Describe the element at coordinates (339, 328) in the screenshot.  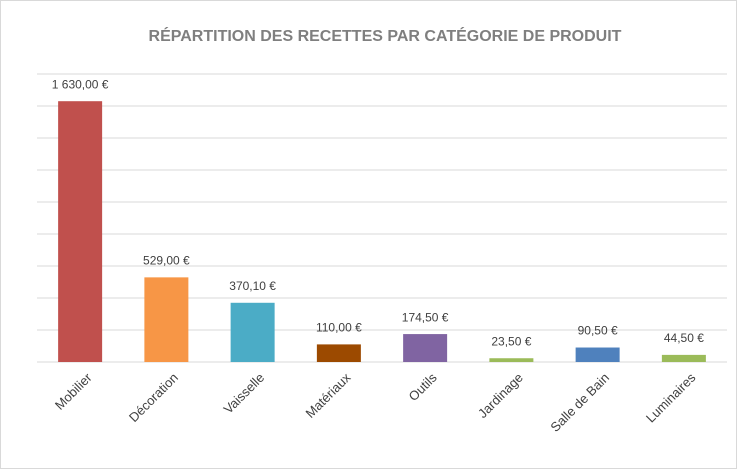
I see `data-label: 110,00 €` at that location.